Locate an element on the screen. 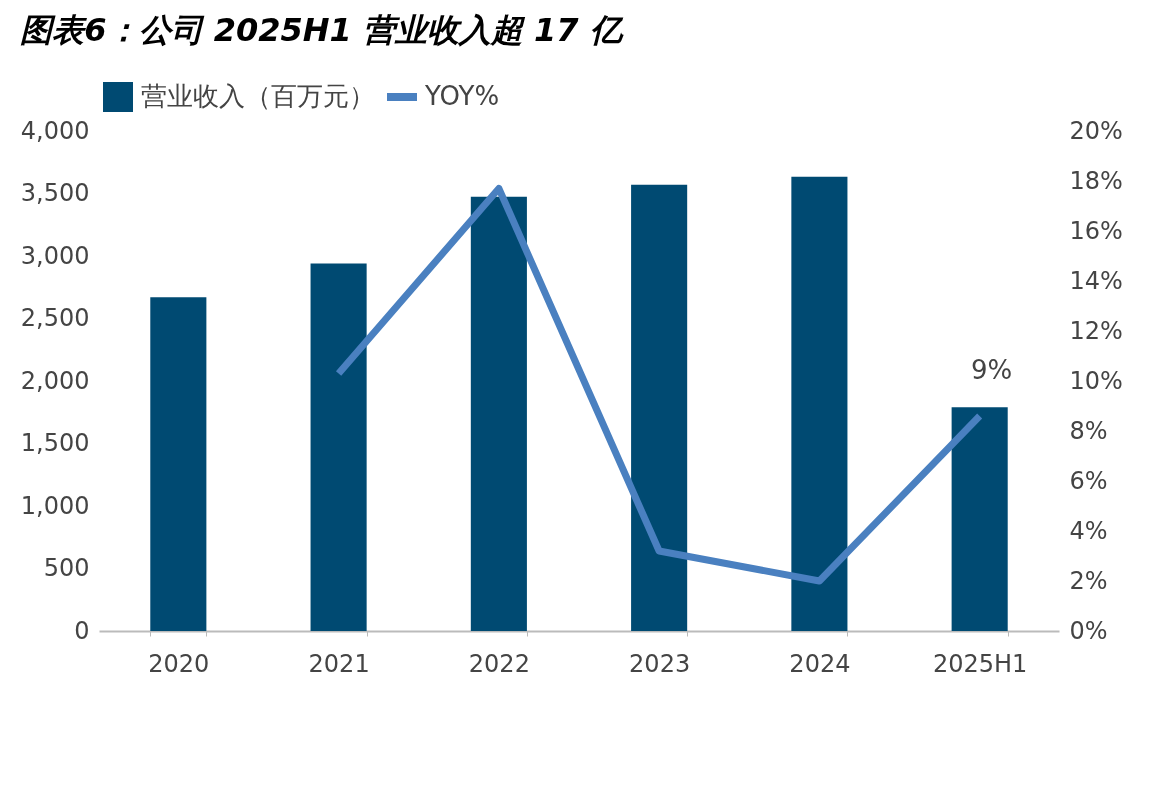 This screenshot has width=1169, height=800. x-tick-label: 2024 is located at coordinates (820, 663).